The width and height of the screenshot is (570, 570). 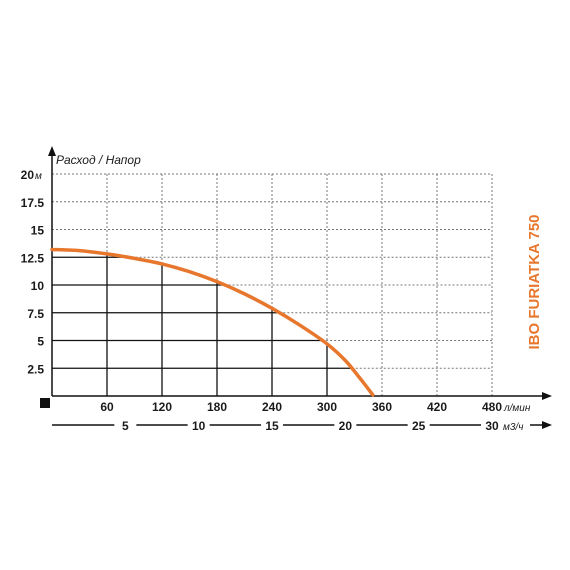 I want to click on x-tick-label-480: 480, so click(x=492, y=407).